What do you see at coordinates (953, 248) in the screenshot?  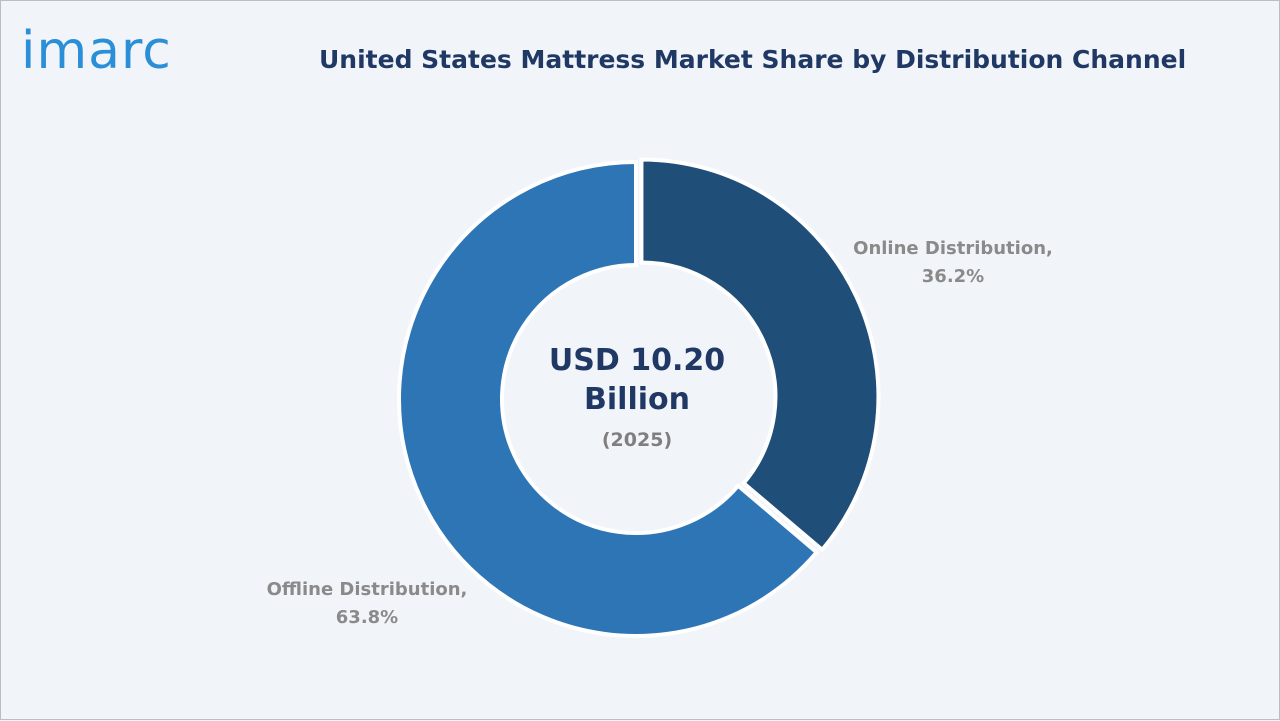 I see `slice-label-online-name: Online Distribution,` at bounding box center [953, 248].